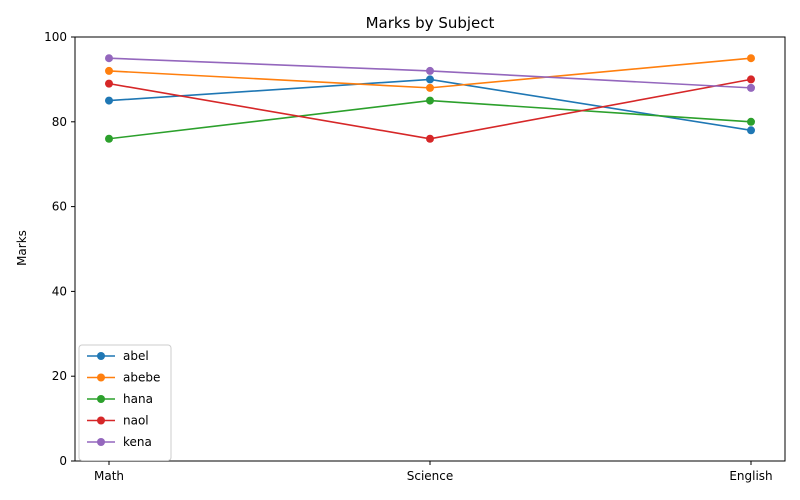 This screenshot has width=800, height=500. Describe the element at coordinates (141, 378) in the screenshot. I see `legend-label-abebe: abebe` at that location.